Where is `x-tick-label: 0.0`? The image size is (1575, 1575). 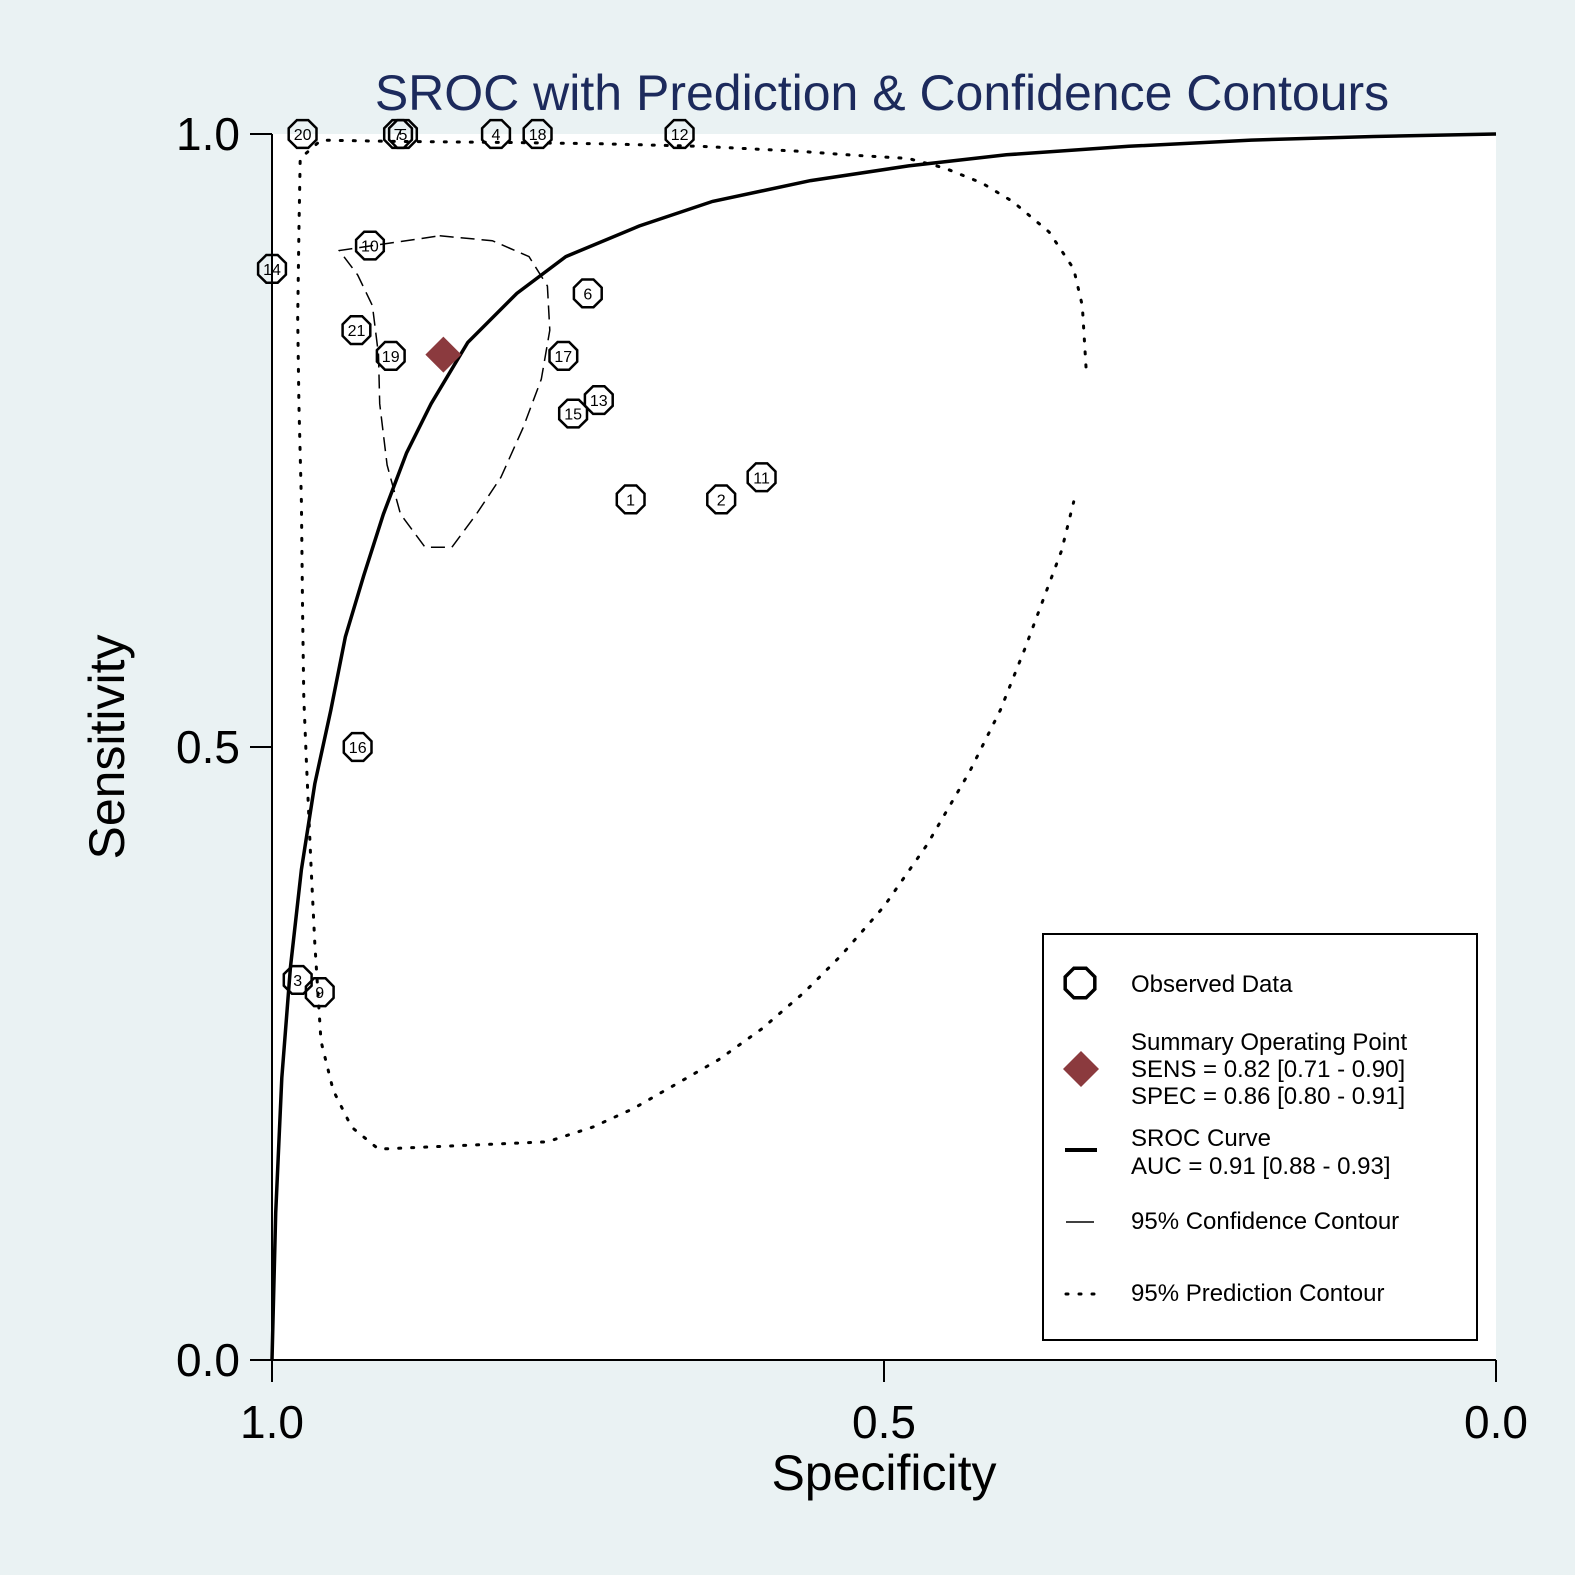 x-tick-label: 0.0 is located at coordinates (1496, 1422).